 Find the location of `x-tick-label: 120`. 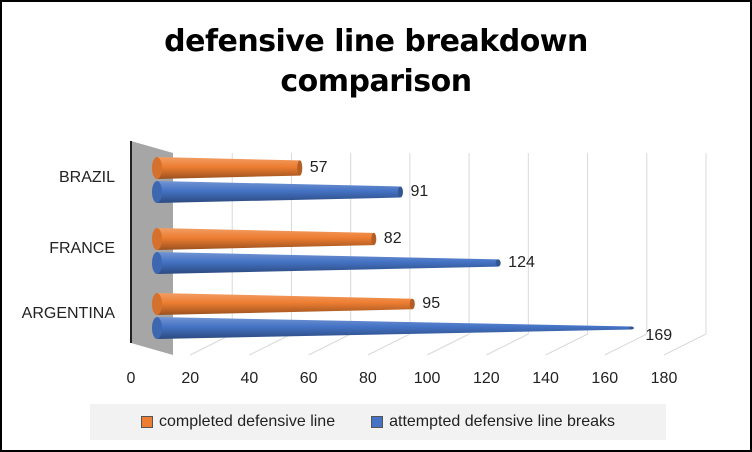

x-tick-label: 120 is located at coordinates (486, 378).